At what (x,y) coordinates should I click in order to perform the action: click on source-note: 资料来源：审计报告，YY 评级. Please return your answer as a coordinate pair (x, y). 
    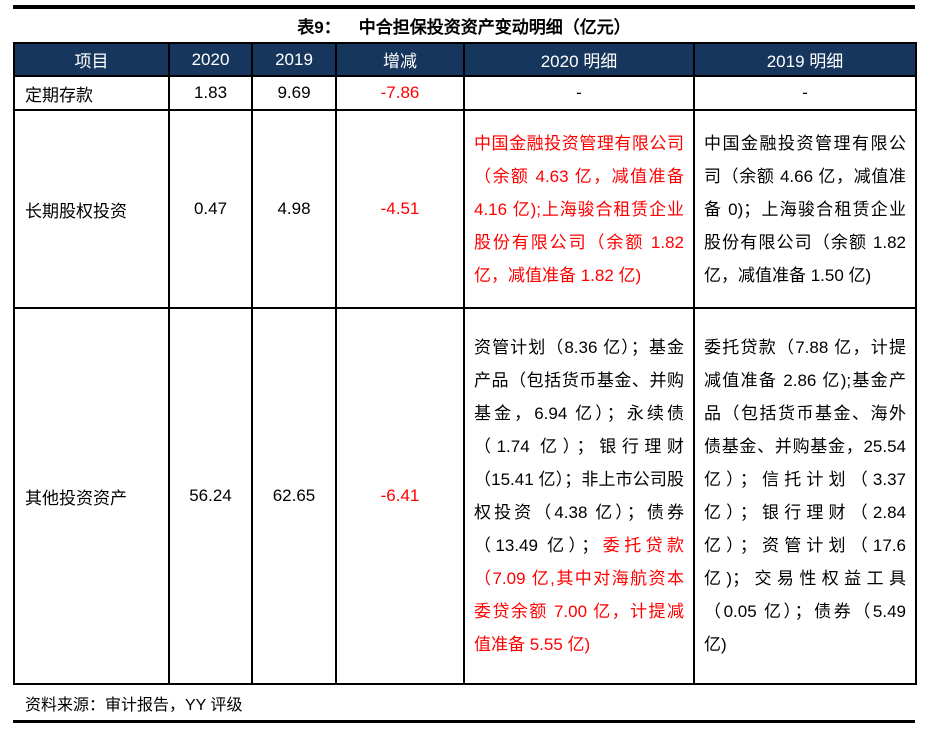
    Looking at the image, I should click on (134, 705).